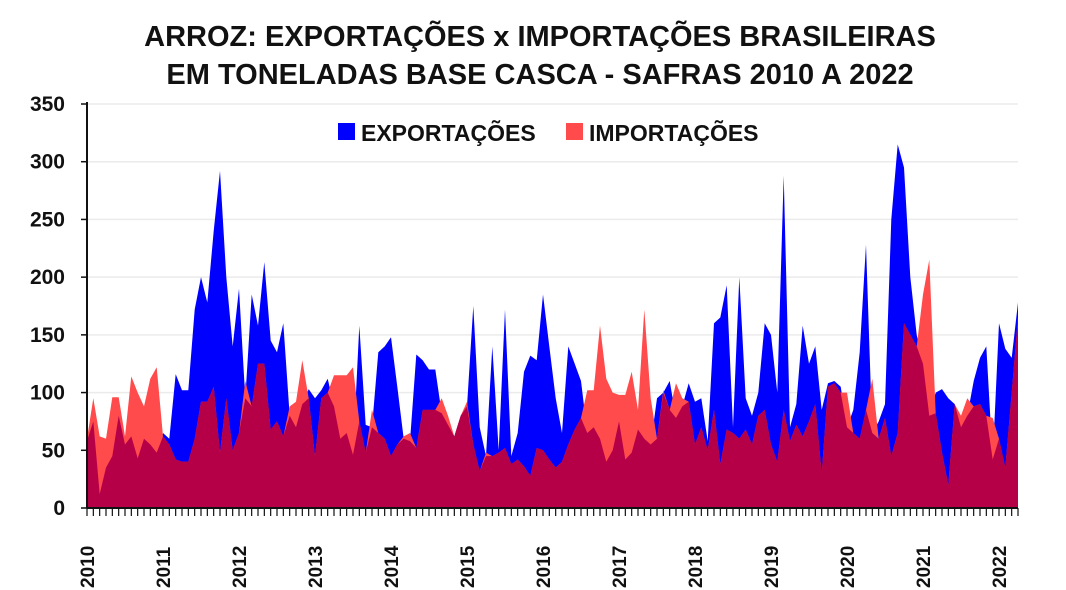  What do you see at coordinates (47, 219) in the screenshot?
I see `y-tick-label: 250` at bounding box center [47, 219].